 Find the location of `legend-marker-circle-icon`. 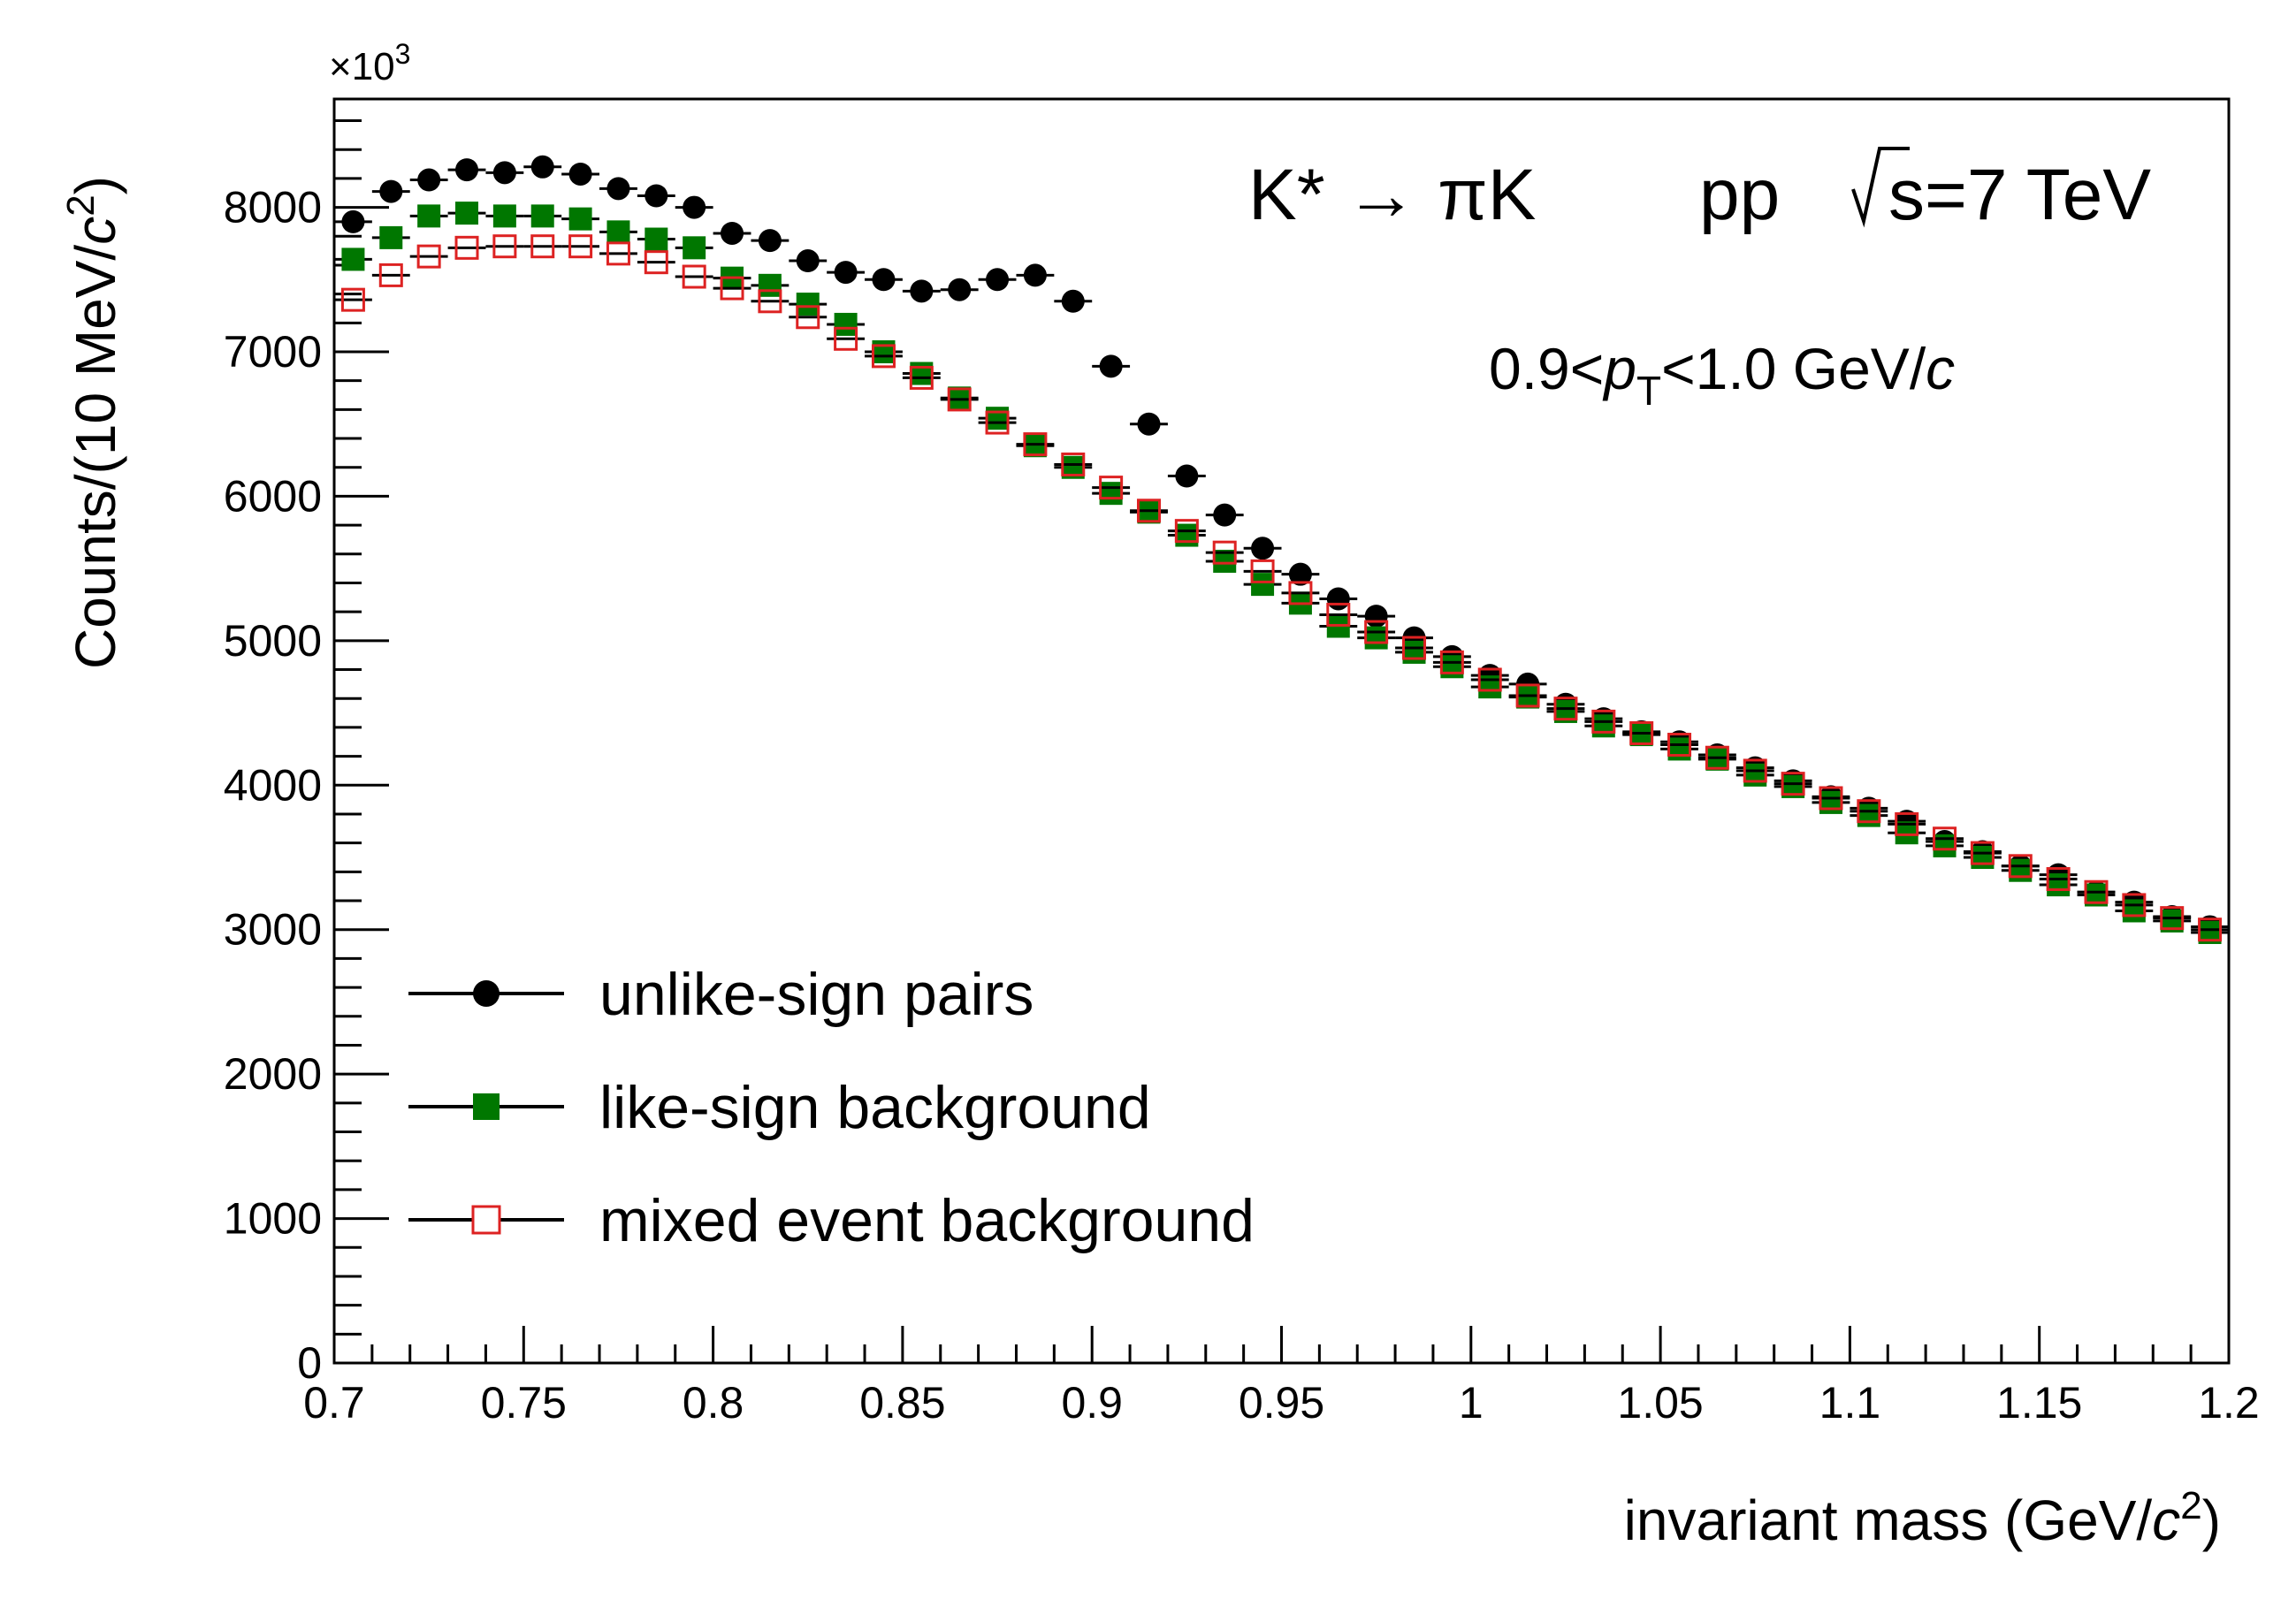

legend-marker-circle-icon is located at coordinates (486, 993).